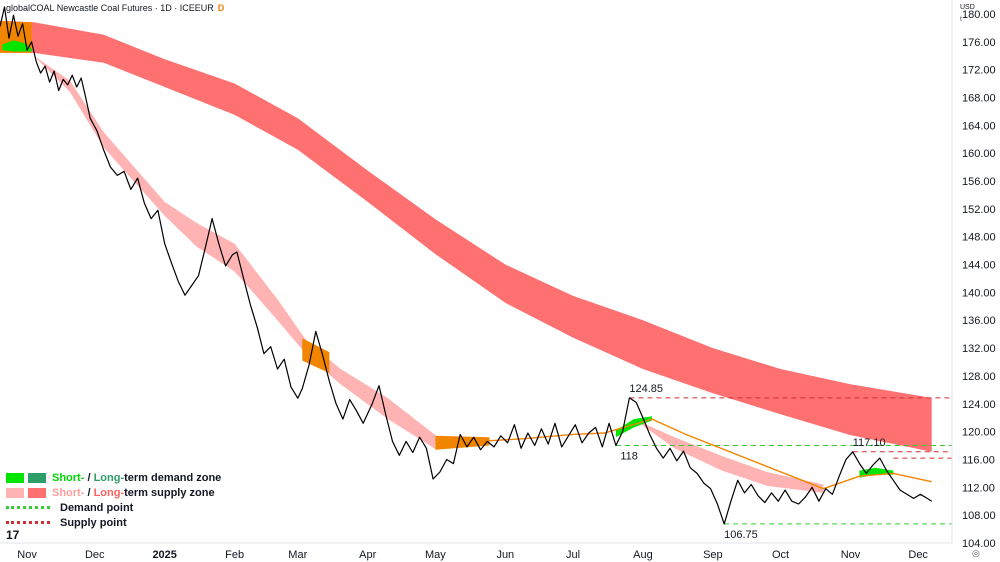 The width and height of the screenshot is (1000, 562). I want to click on x-tick-label: 2025, so click(164, 555).